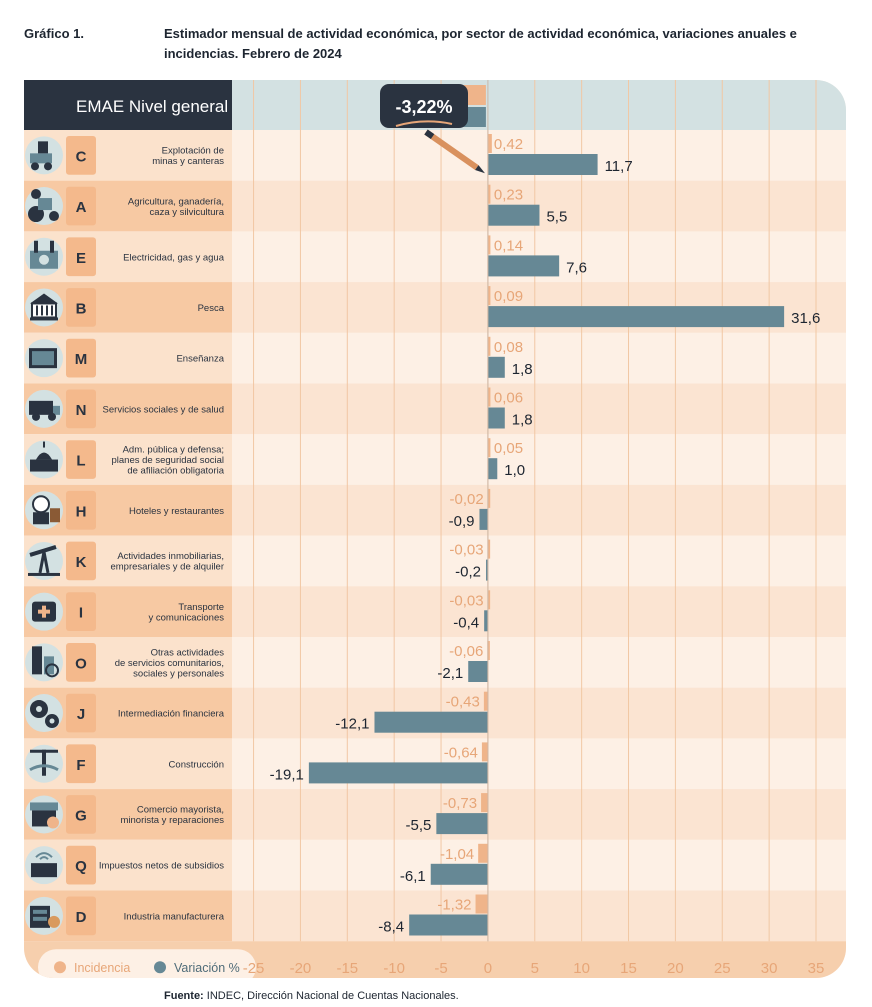  Describe the element at coordinates (508, 296) in the screenshot. I see `incidencia-label: 0,09` at that location.